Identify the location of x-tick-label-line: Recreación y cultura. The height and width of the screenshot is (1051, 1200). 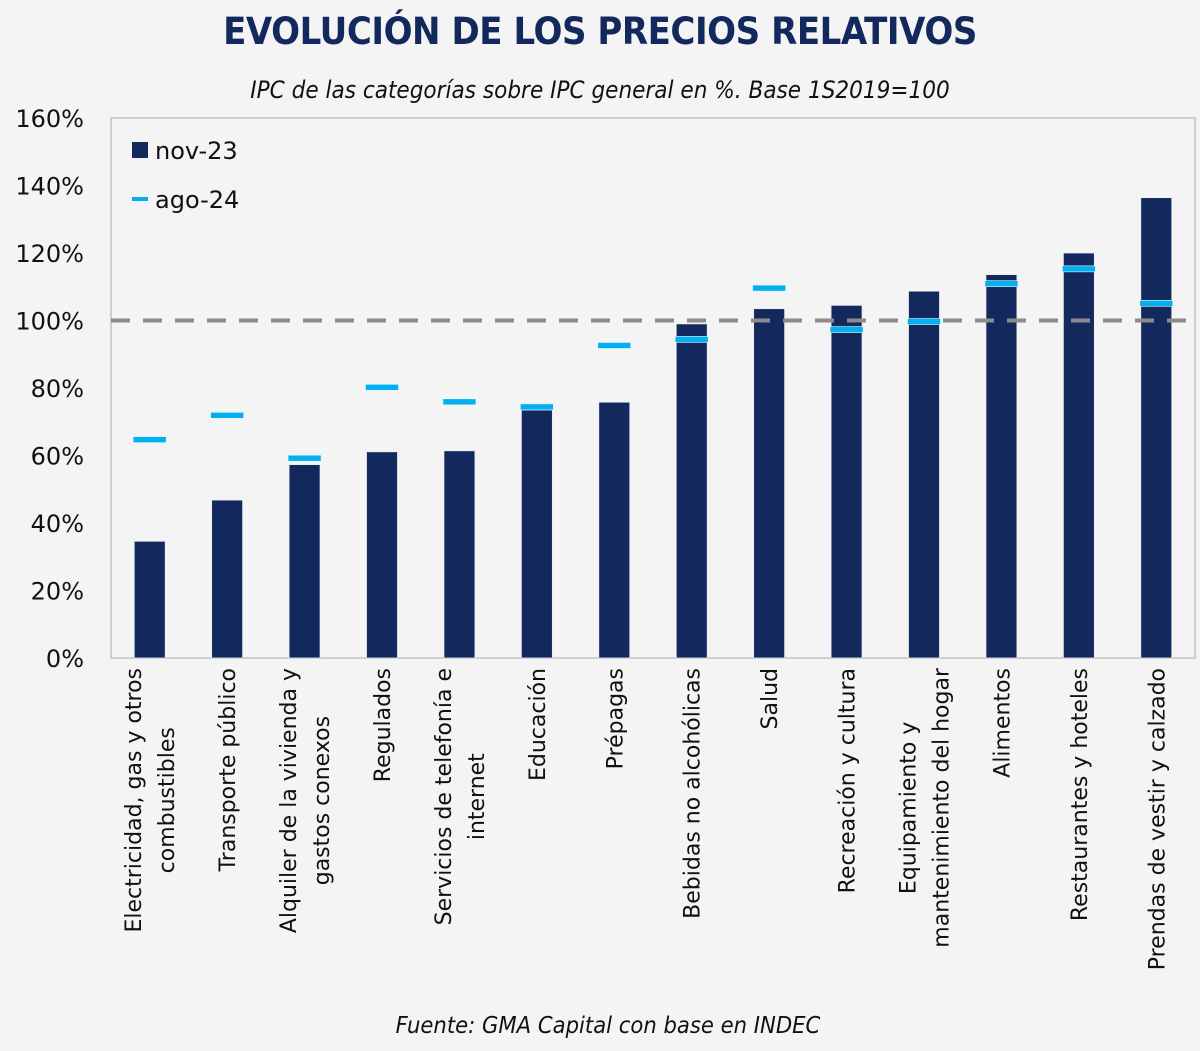
(848, 780).